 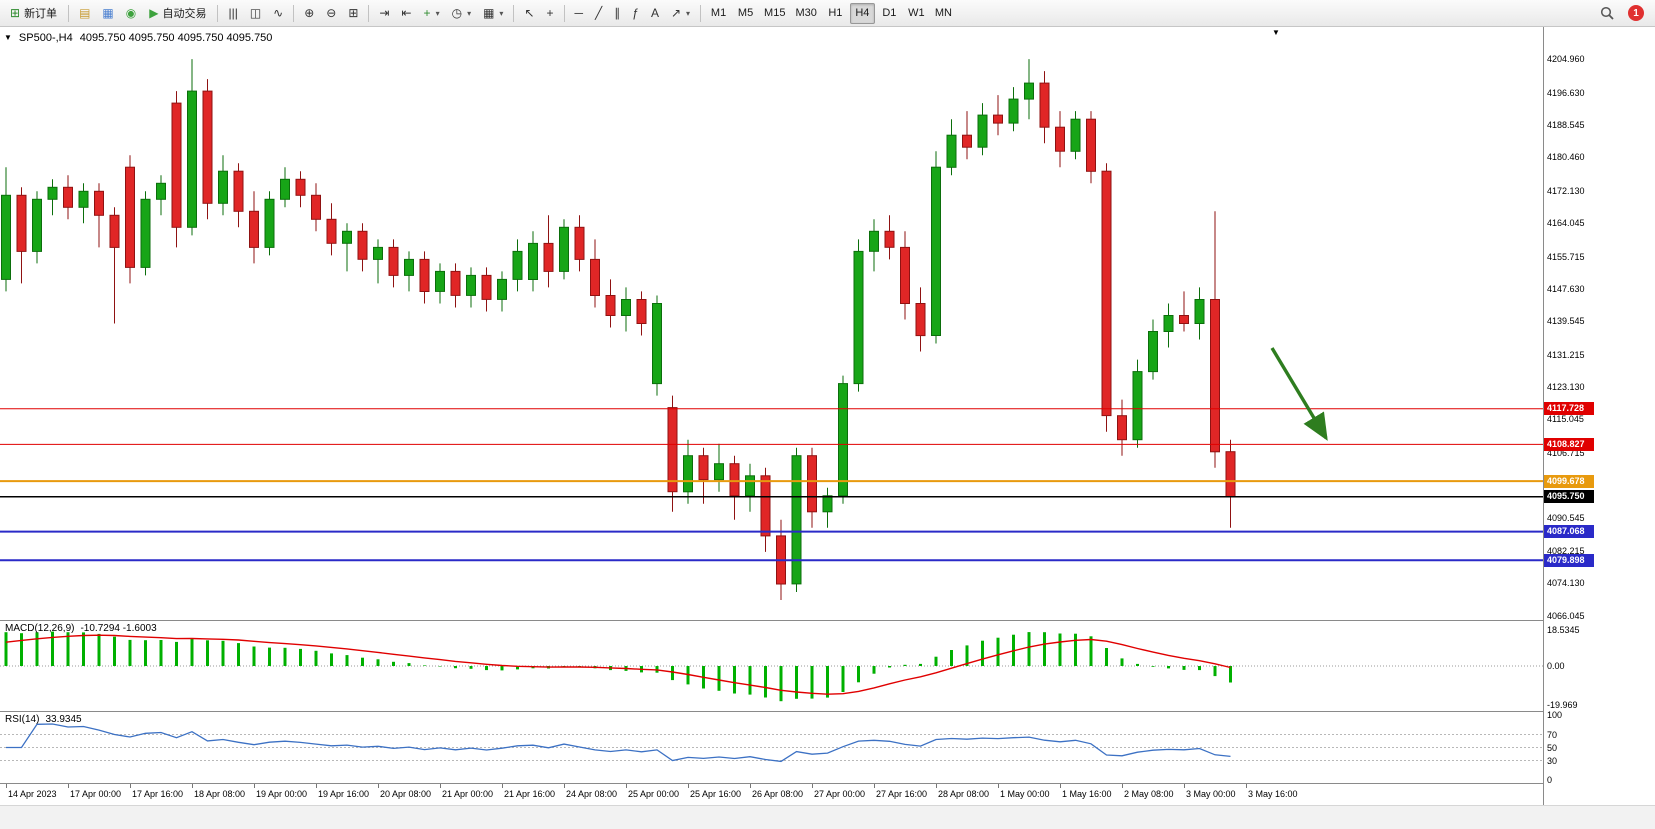 What do you see at coordinates (131, 13) in the screenshot?
I see `navigator-icon: ◉` at bounding box center [131, 13].